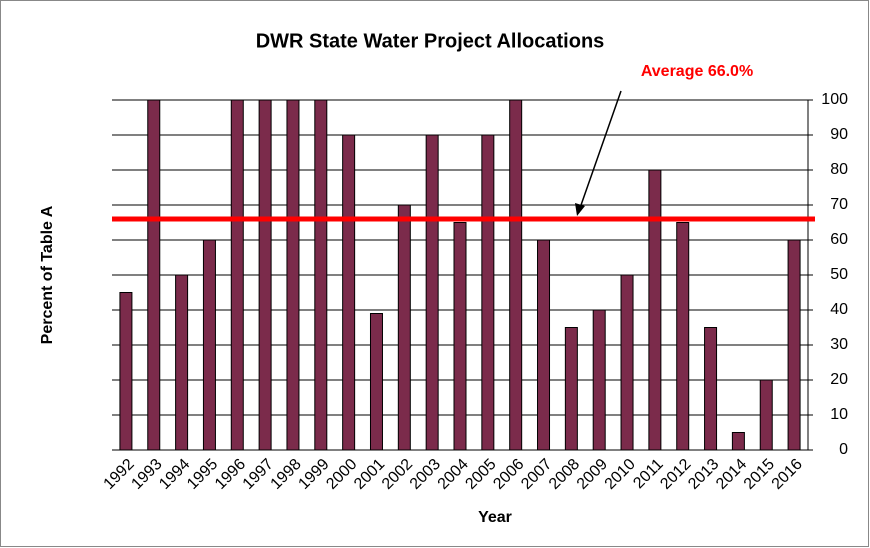  I want to click on y-tick-label: 20, so click(839, 379).